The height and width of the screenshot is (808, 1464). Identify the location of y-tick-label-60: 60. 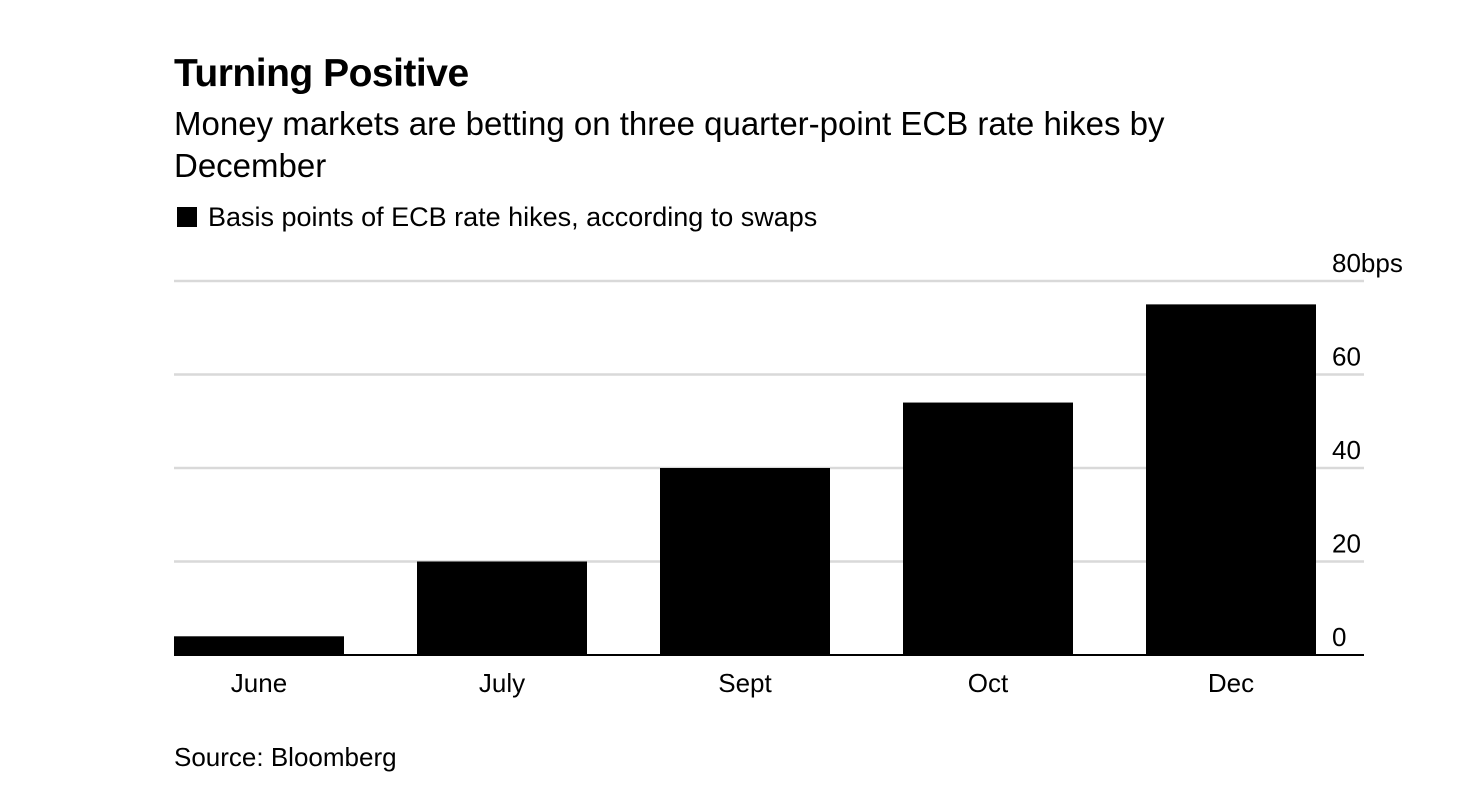
(1346, 356).